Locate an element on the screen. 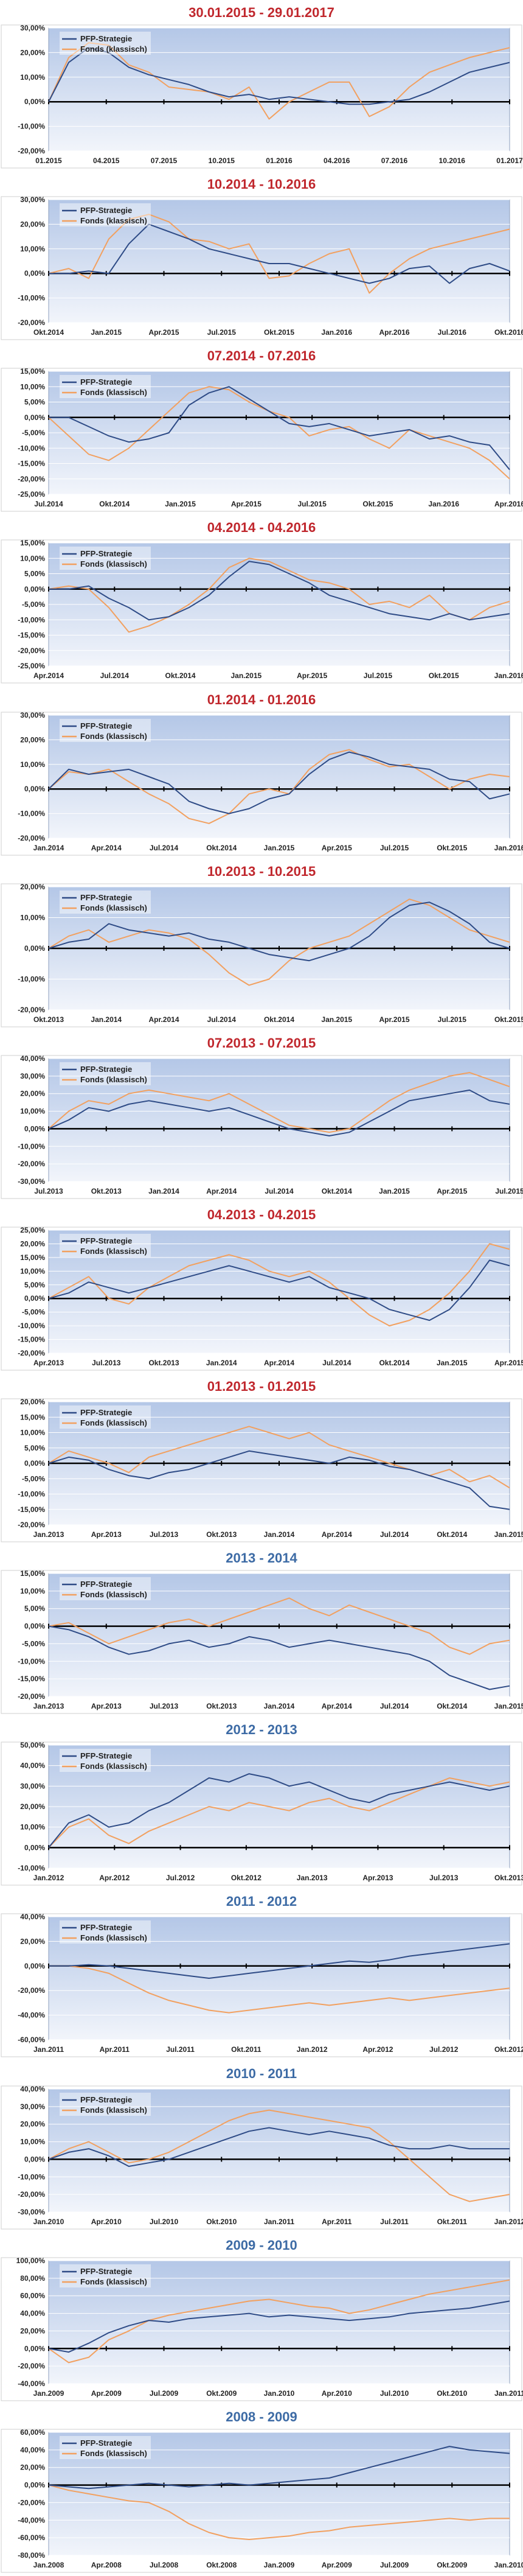 The width and height of the screenshot is (523, 2576). x-tick-label: Jul.2013 is located at coordinates (164, 1706).